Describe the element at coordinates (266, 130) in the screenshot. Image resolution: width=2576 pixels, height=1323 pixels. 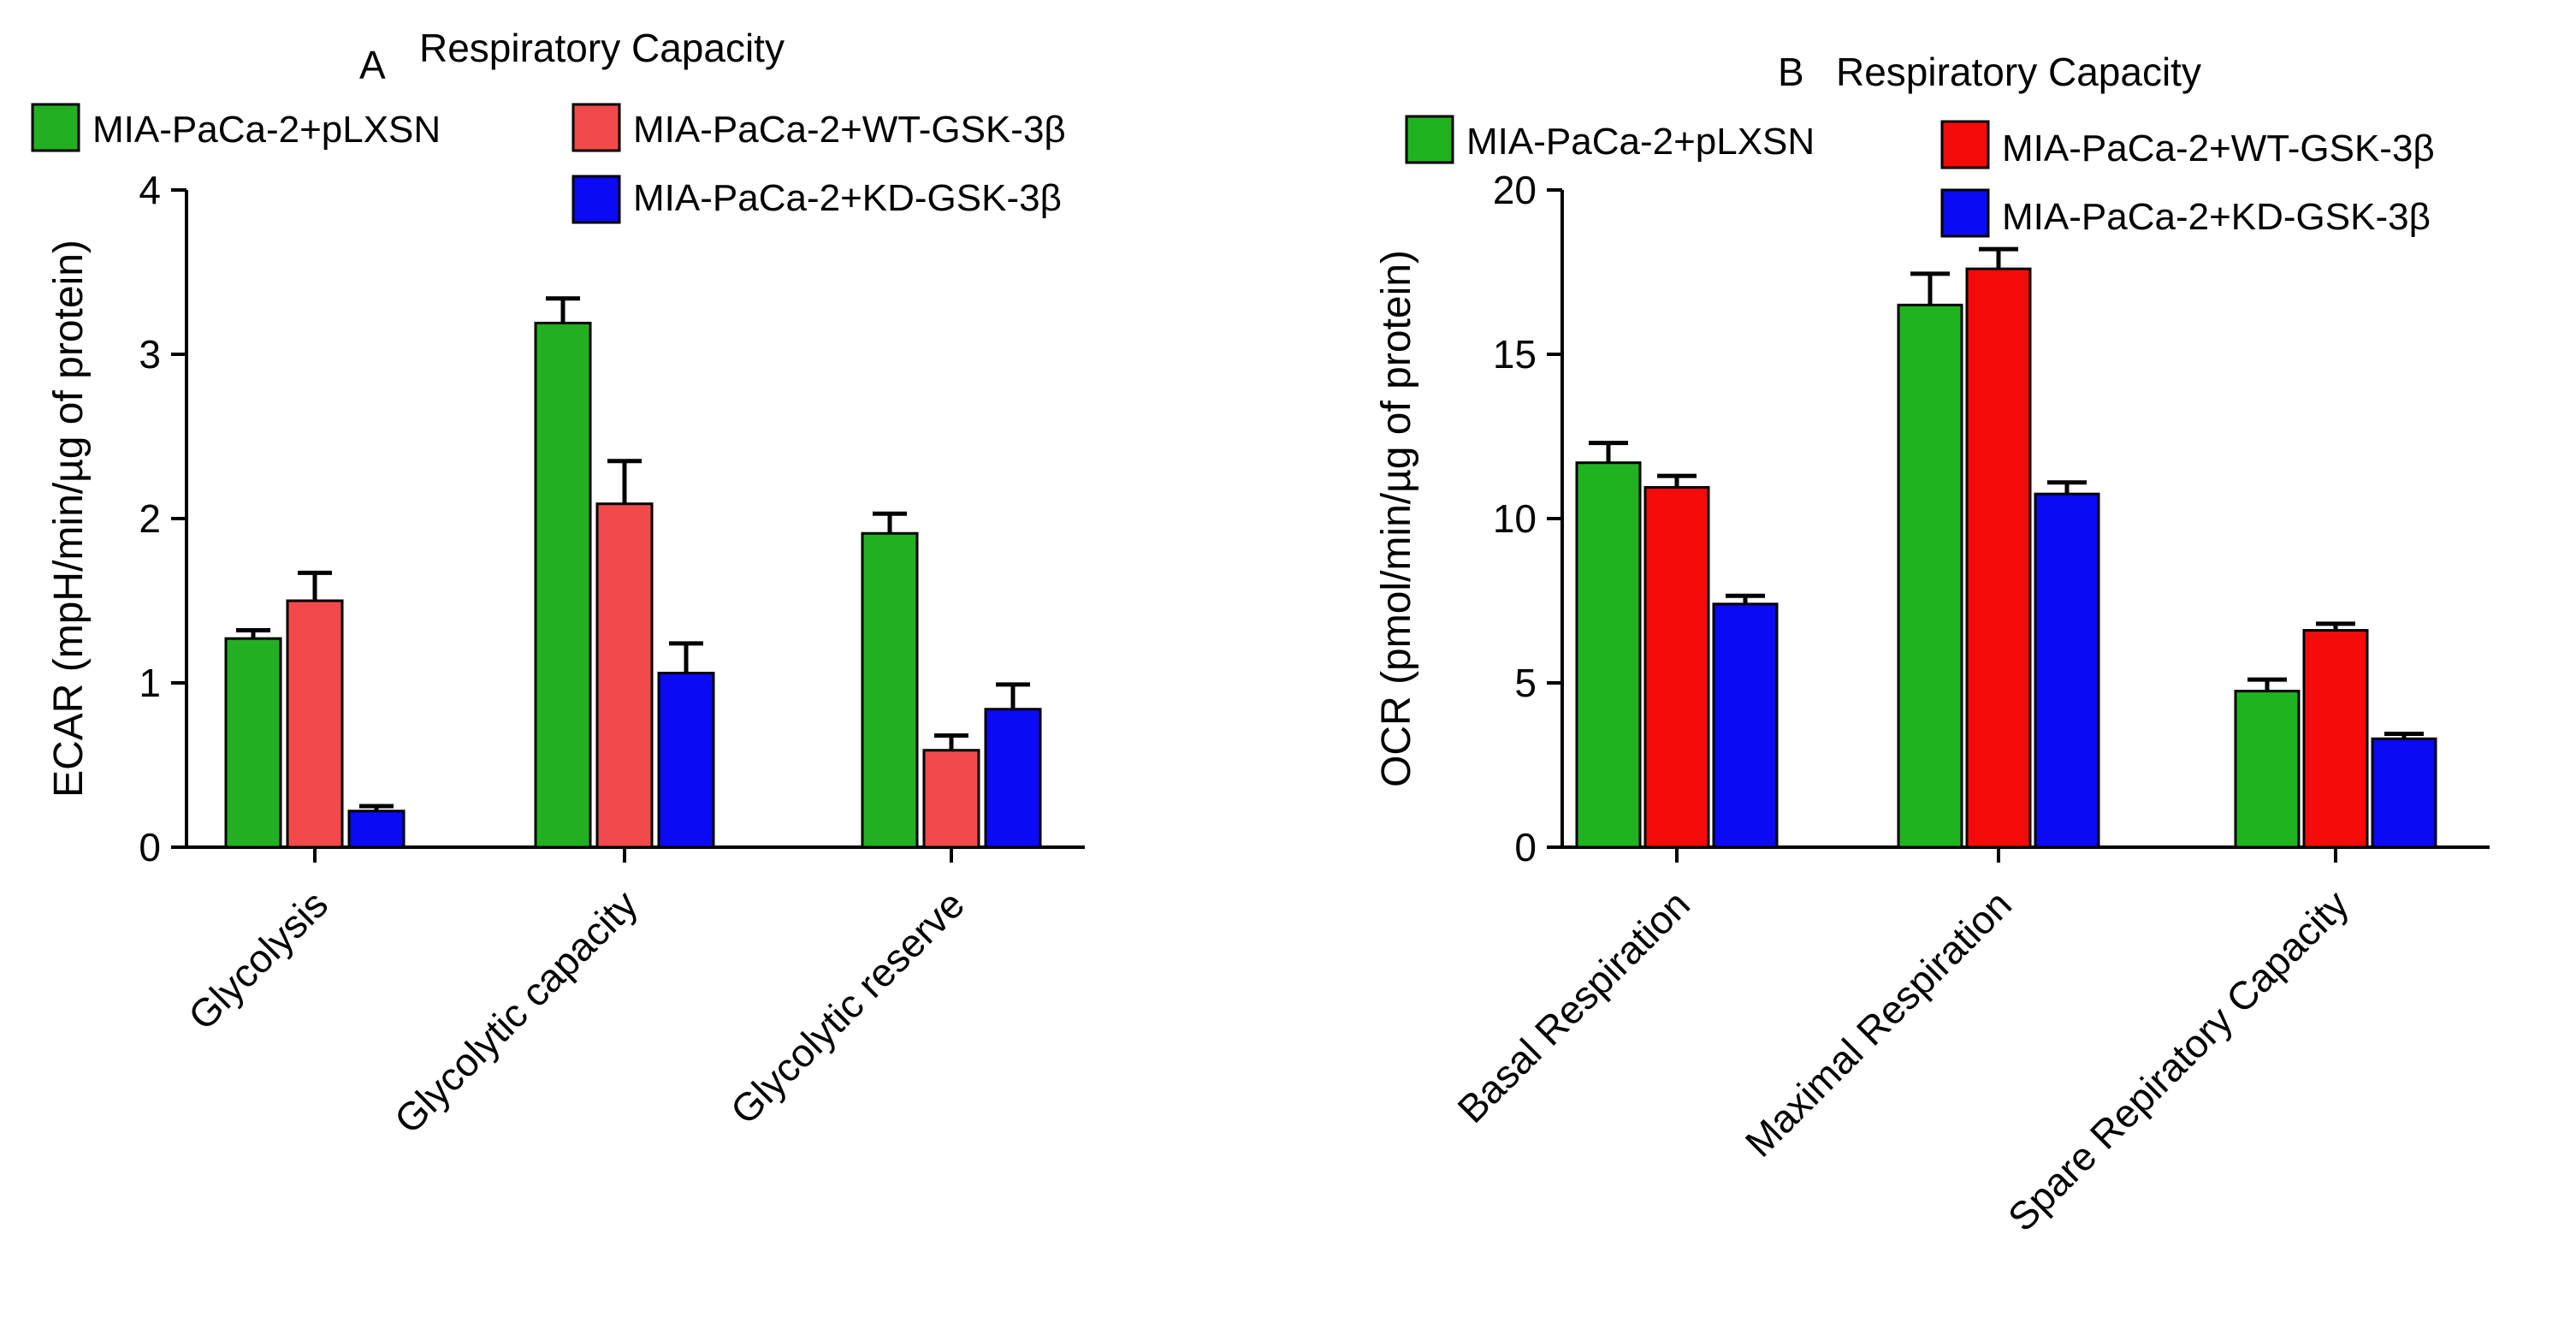
I see `panel-a-legend-label-0: MIA-PaCa-2+pLXSN` at that location.